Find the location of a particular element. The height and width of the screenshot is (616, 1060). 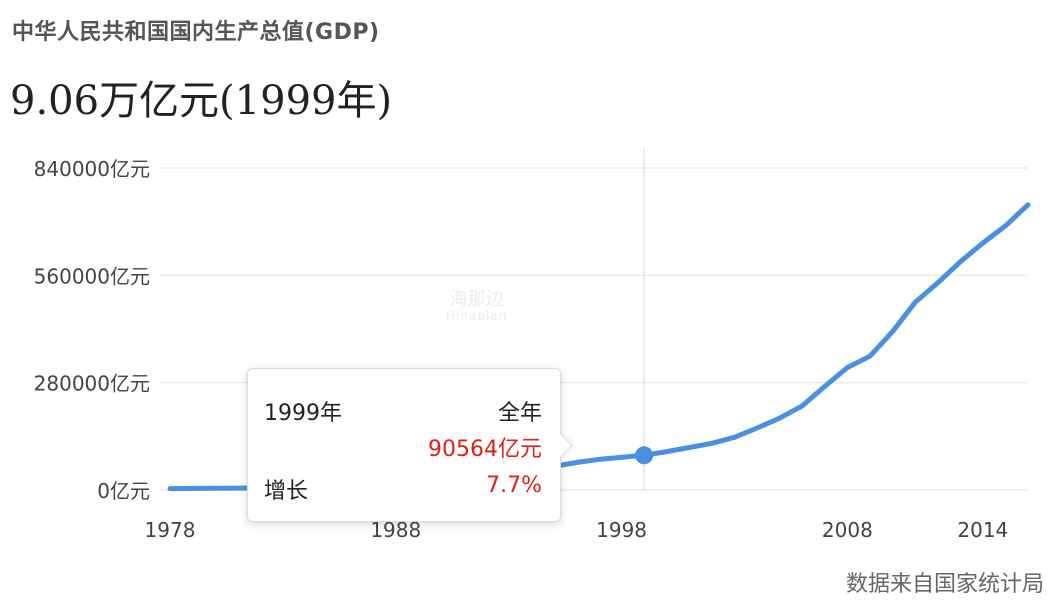

tooltip-year: 1999年 is located at coordinates (303, 413).